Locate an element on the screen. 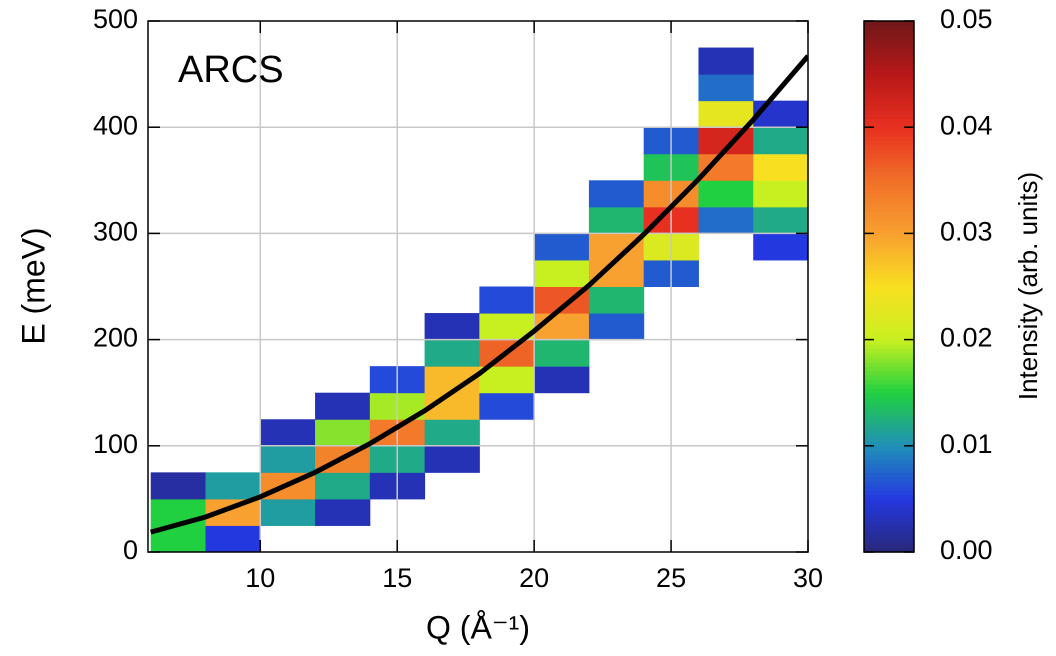  colorbar-frame is located at coordinates (889, 286).